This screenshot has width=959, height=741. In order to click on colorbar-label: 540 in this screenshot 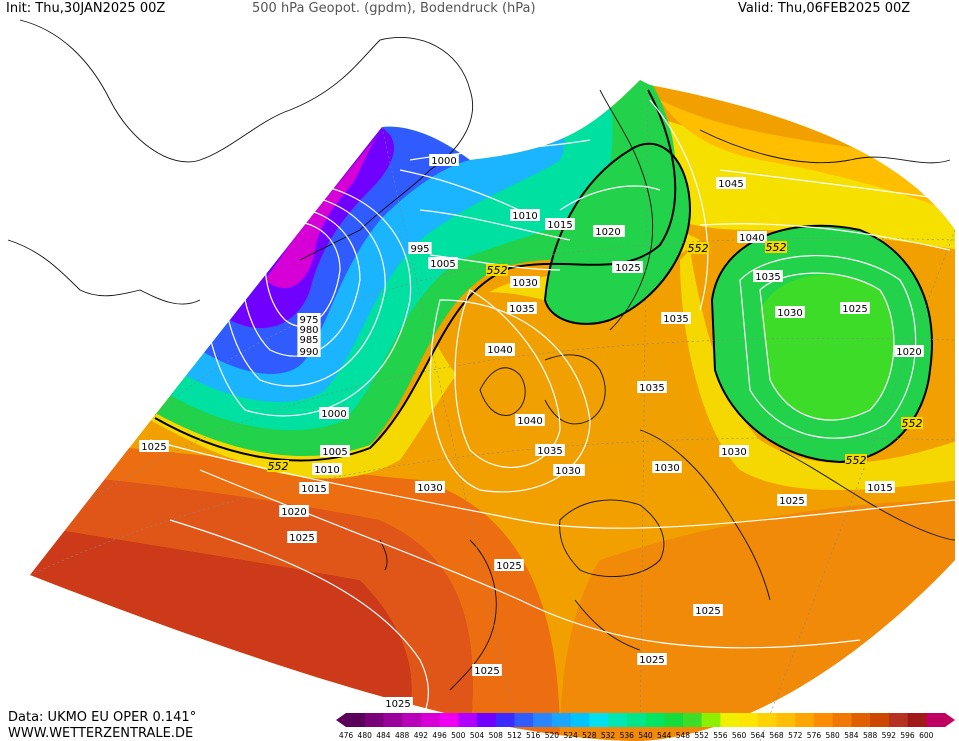, I will do `click(645, 735)`.